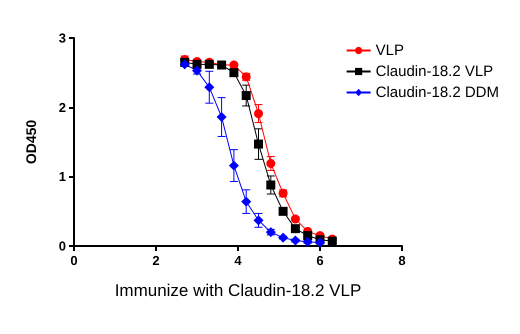 The width and height of the screenshot is (520, 334). Describe the element at coordinates (62, 246) in the screenshot. I see `y-tick-label: 0` at that location.